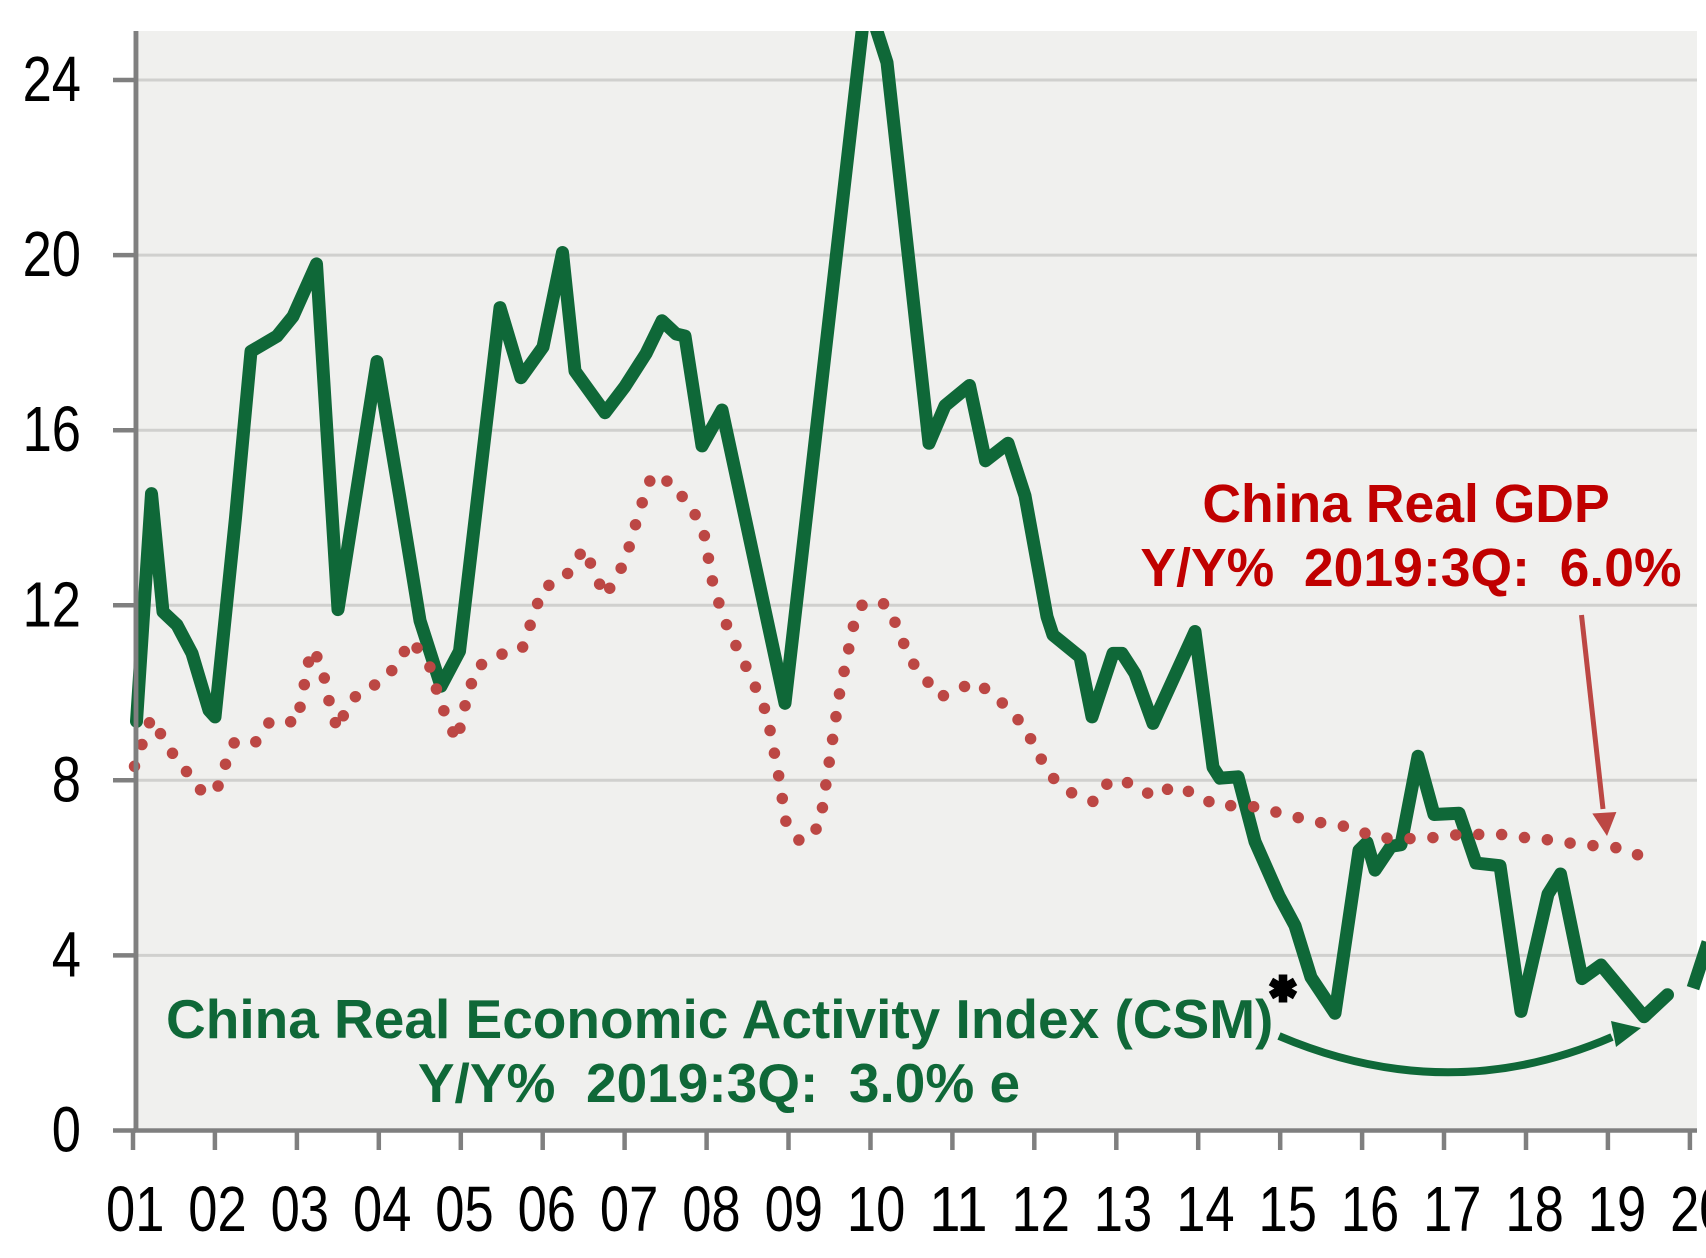 The height and width of the screenshot is (1258, 1706). I want to click on svg-text: 09, so click(794, 1209).